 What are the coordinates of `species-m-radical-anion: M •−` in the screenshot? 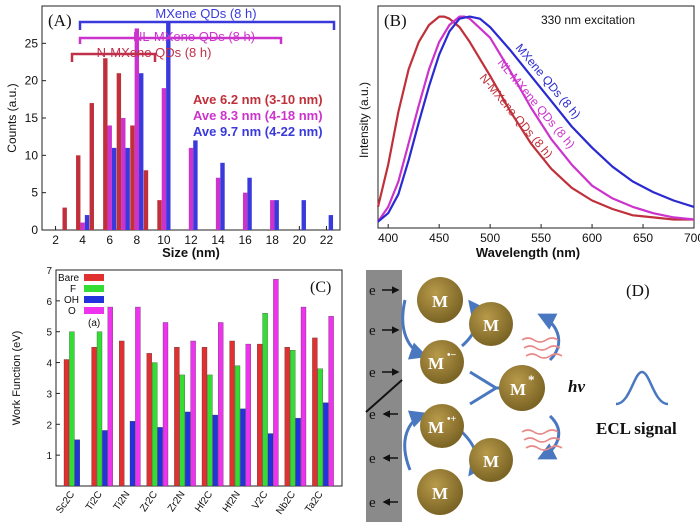 It's located at (442, 362).